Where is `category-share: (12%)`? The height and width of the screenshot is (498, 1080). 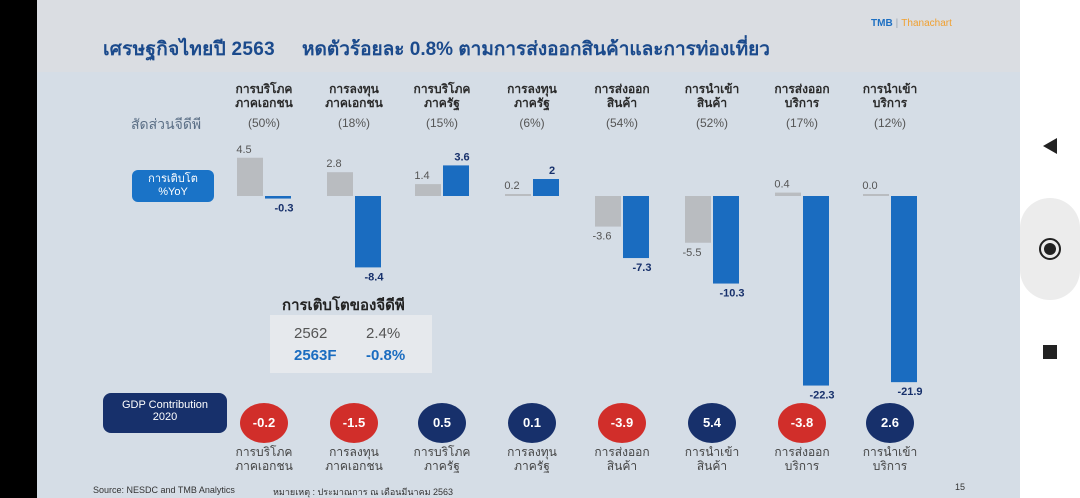
category-share: (12%) is located at coordinates (889, 123).